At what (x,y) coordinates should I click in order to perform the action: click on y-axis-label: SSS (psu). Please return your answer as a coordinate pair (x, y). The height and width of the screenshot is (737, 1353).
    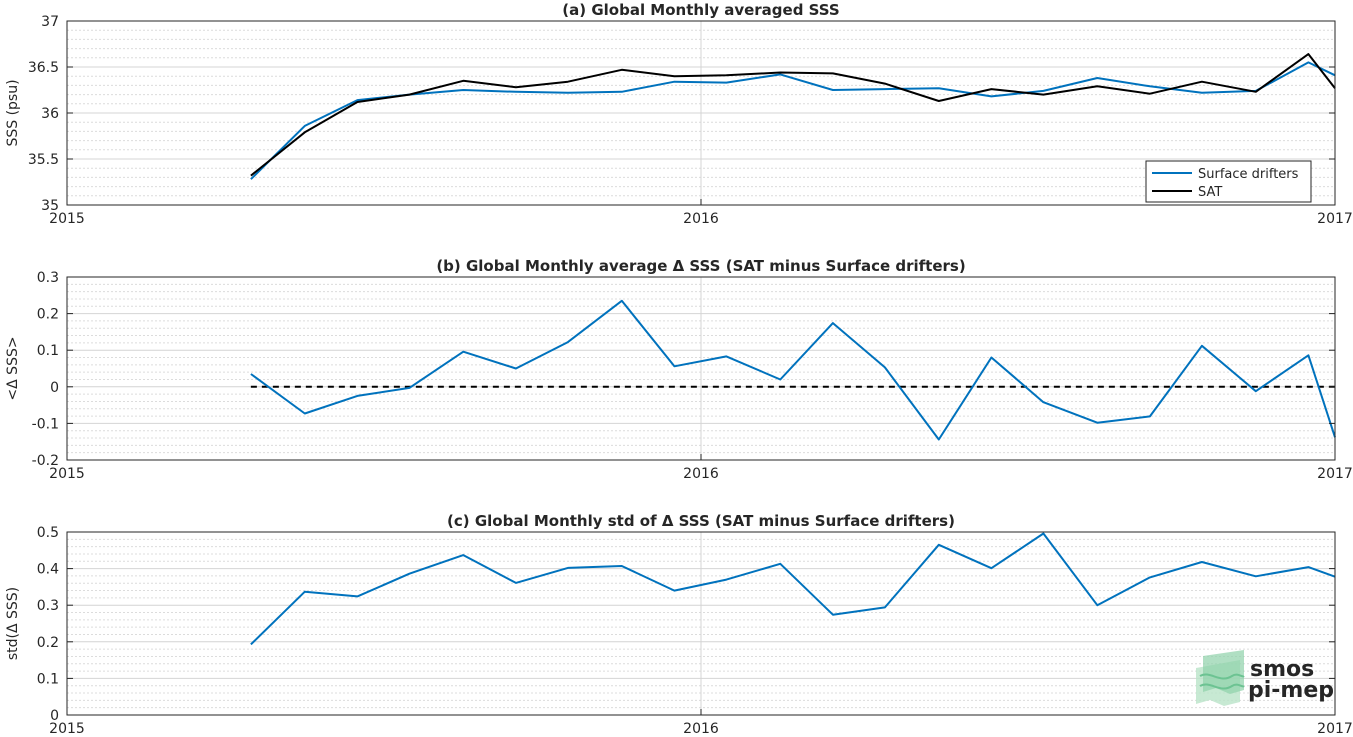
    Looking at the image, I should click on (13, 112).